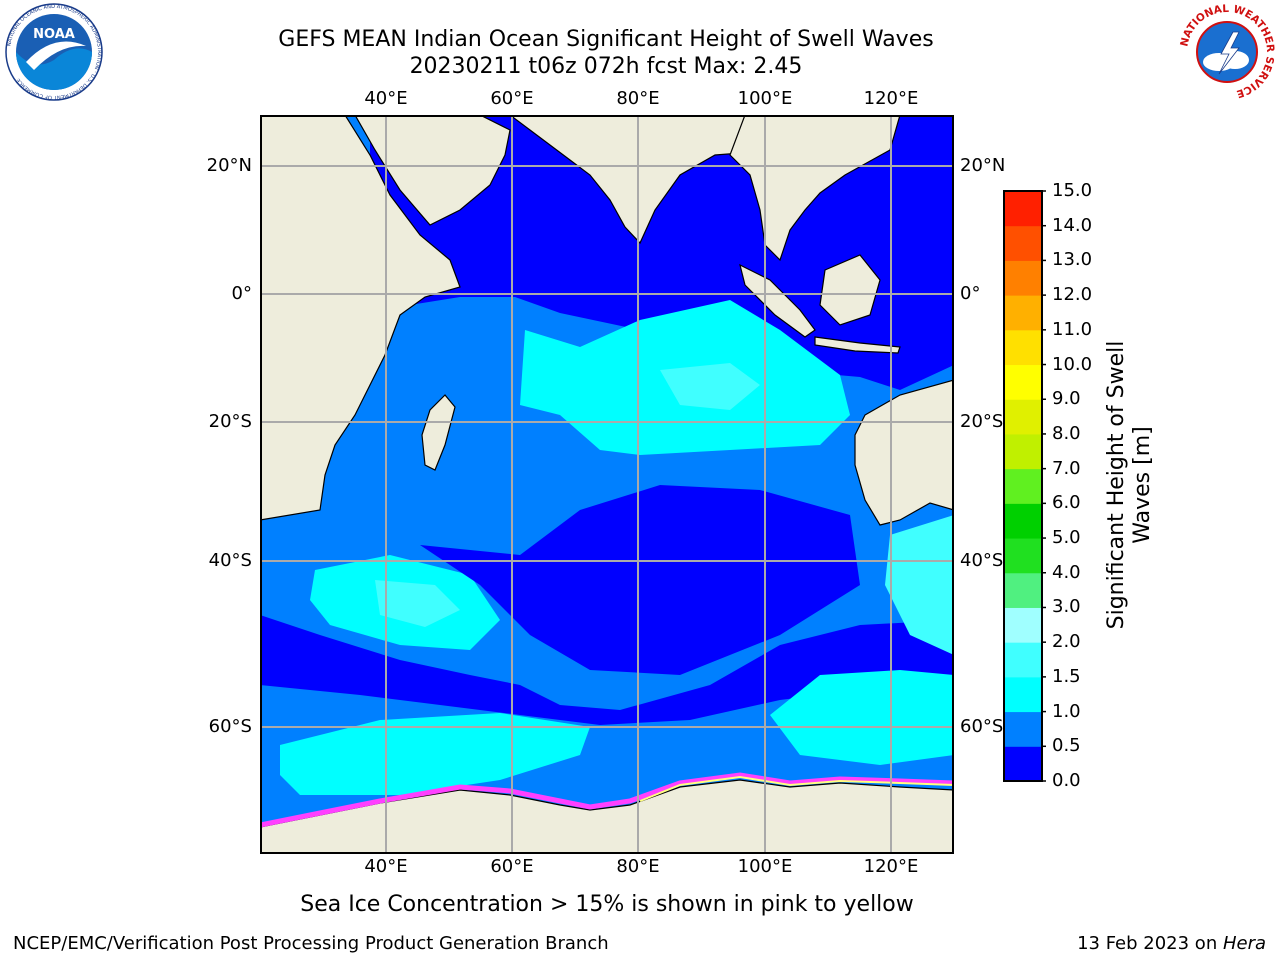  I want to click on footer-date-text: 13 Feb 2023 on, so click(1150, 943).